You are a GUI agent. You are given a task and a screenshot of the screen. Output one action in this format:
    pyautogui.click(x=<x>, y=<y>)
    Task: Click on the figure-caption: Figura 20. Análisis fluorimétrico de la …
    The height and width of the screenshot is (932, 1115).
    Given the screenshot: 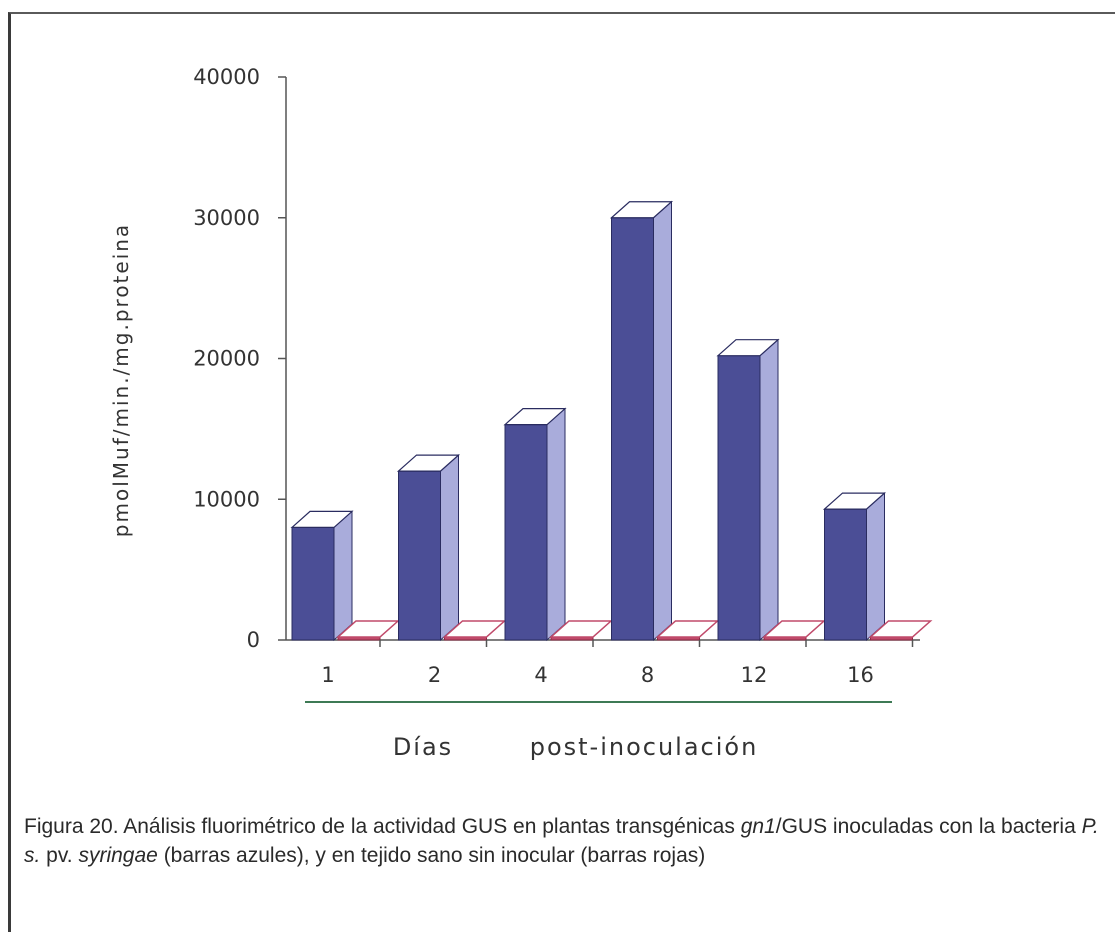 What is the action you would take?
    pyautogui.click(x=566, y=841)
    